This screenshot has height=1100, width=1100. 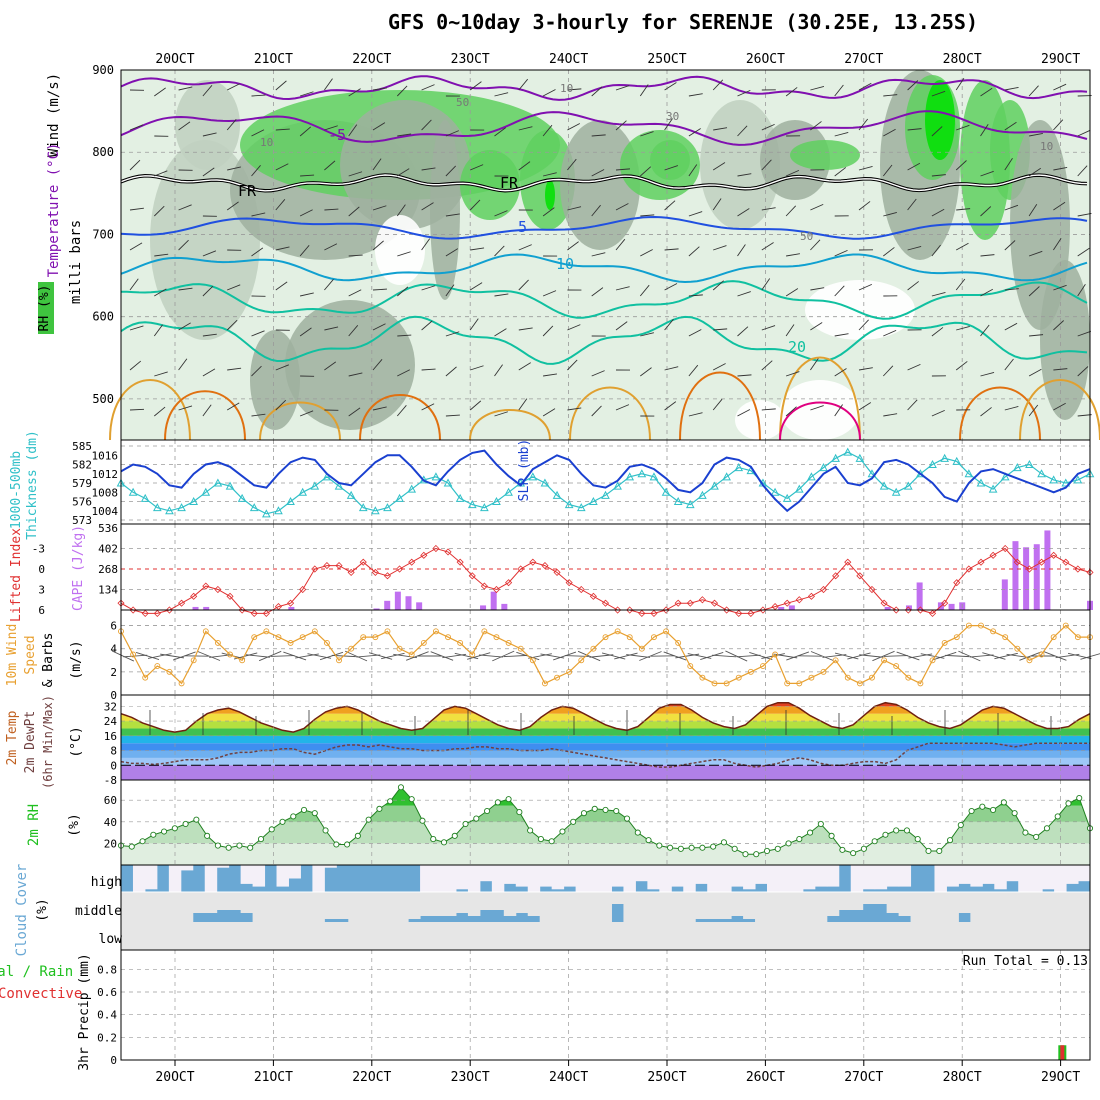 What do you see at coordinates (797, 347) in the screenshot?
I see `contour-label: 20` at bounding box center [797, 347].